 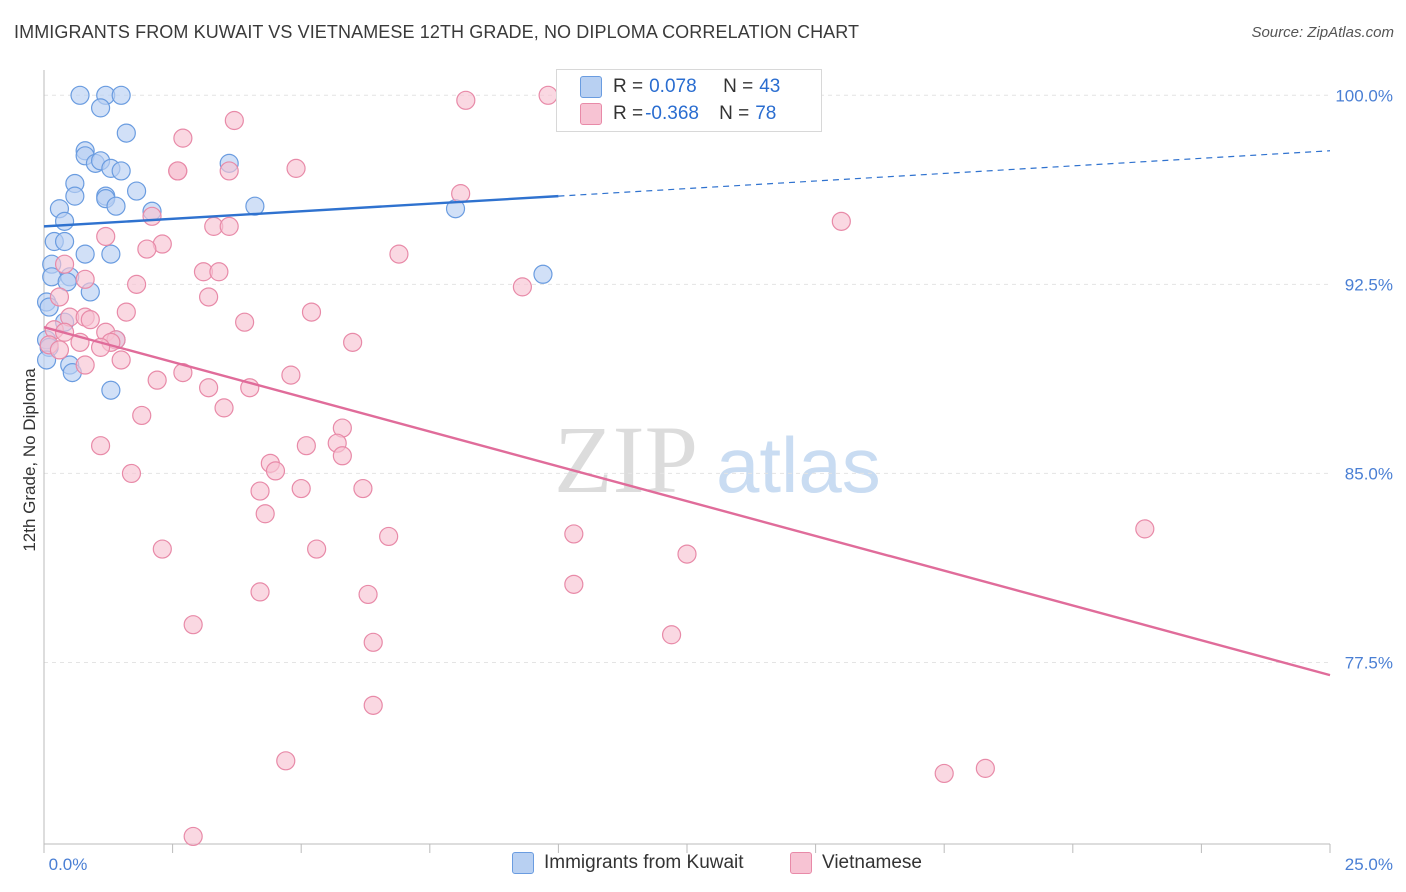 What do you see at coordinates (1322, 32) in the screenshot?
I see `source-label: Source: ZipAtlas.com` at bounding box center [1322, 32].